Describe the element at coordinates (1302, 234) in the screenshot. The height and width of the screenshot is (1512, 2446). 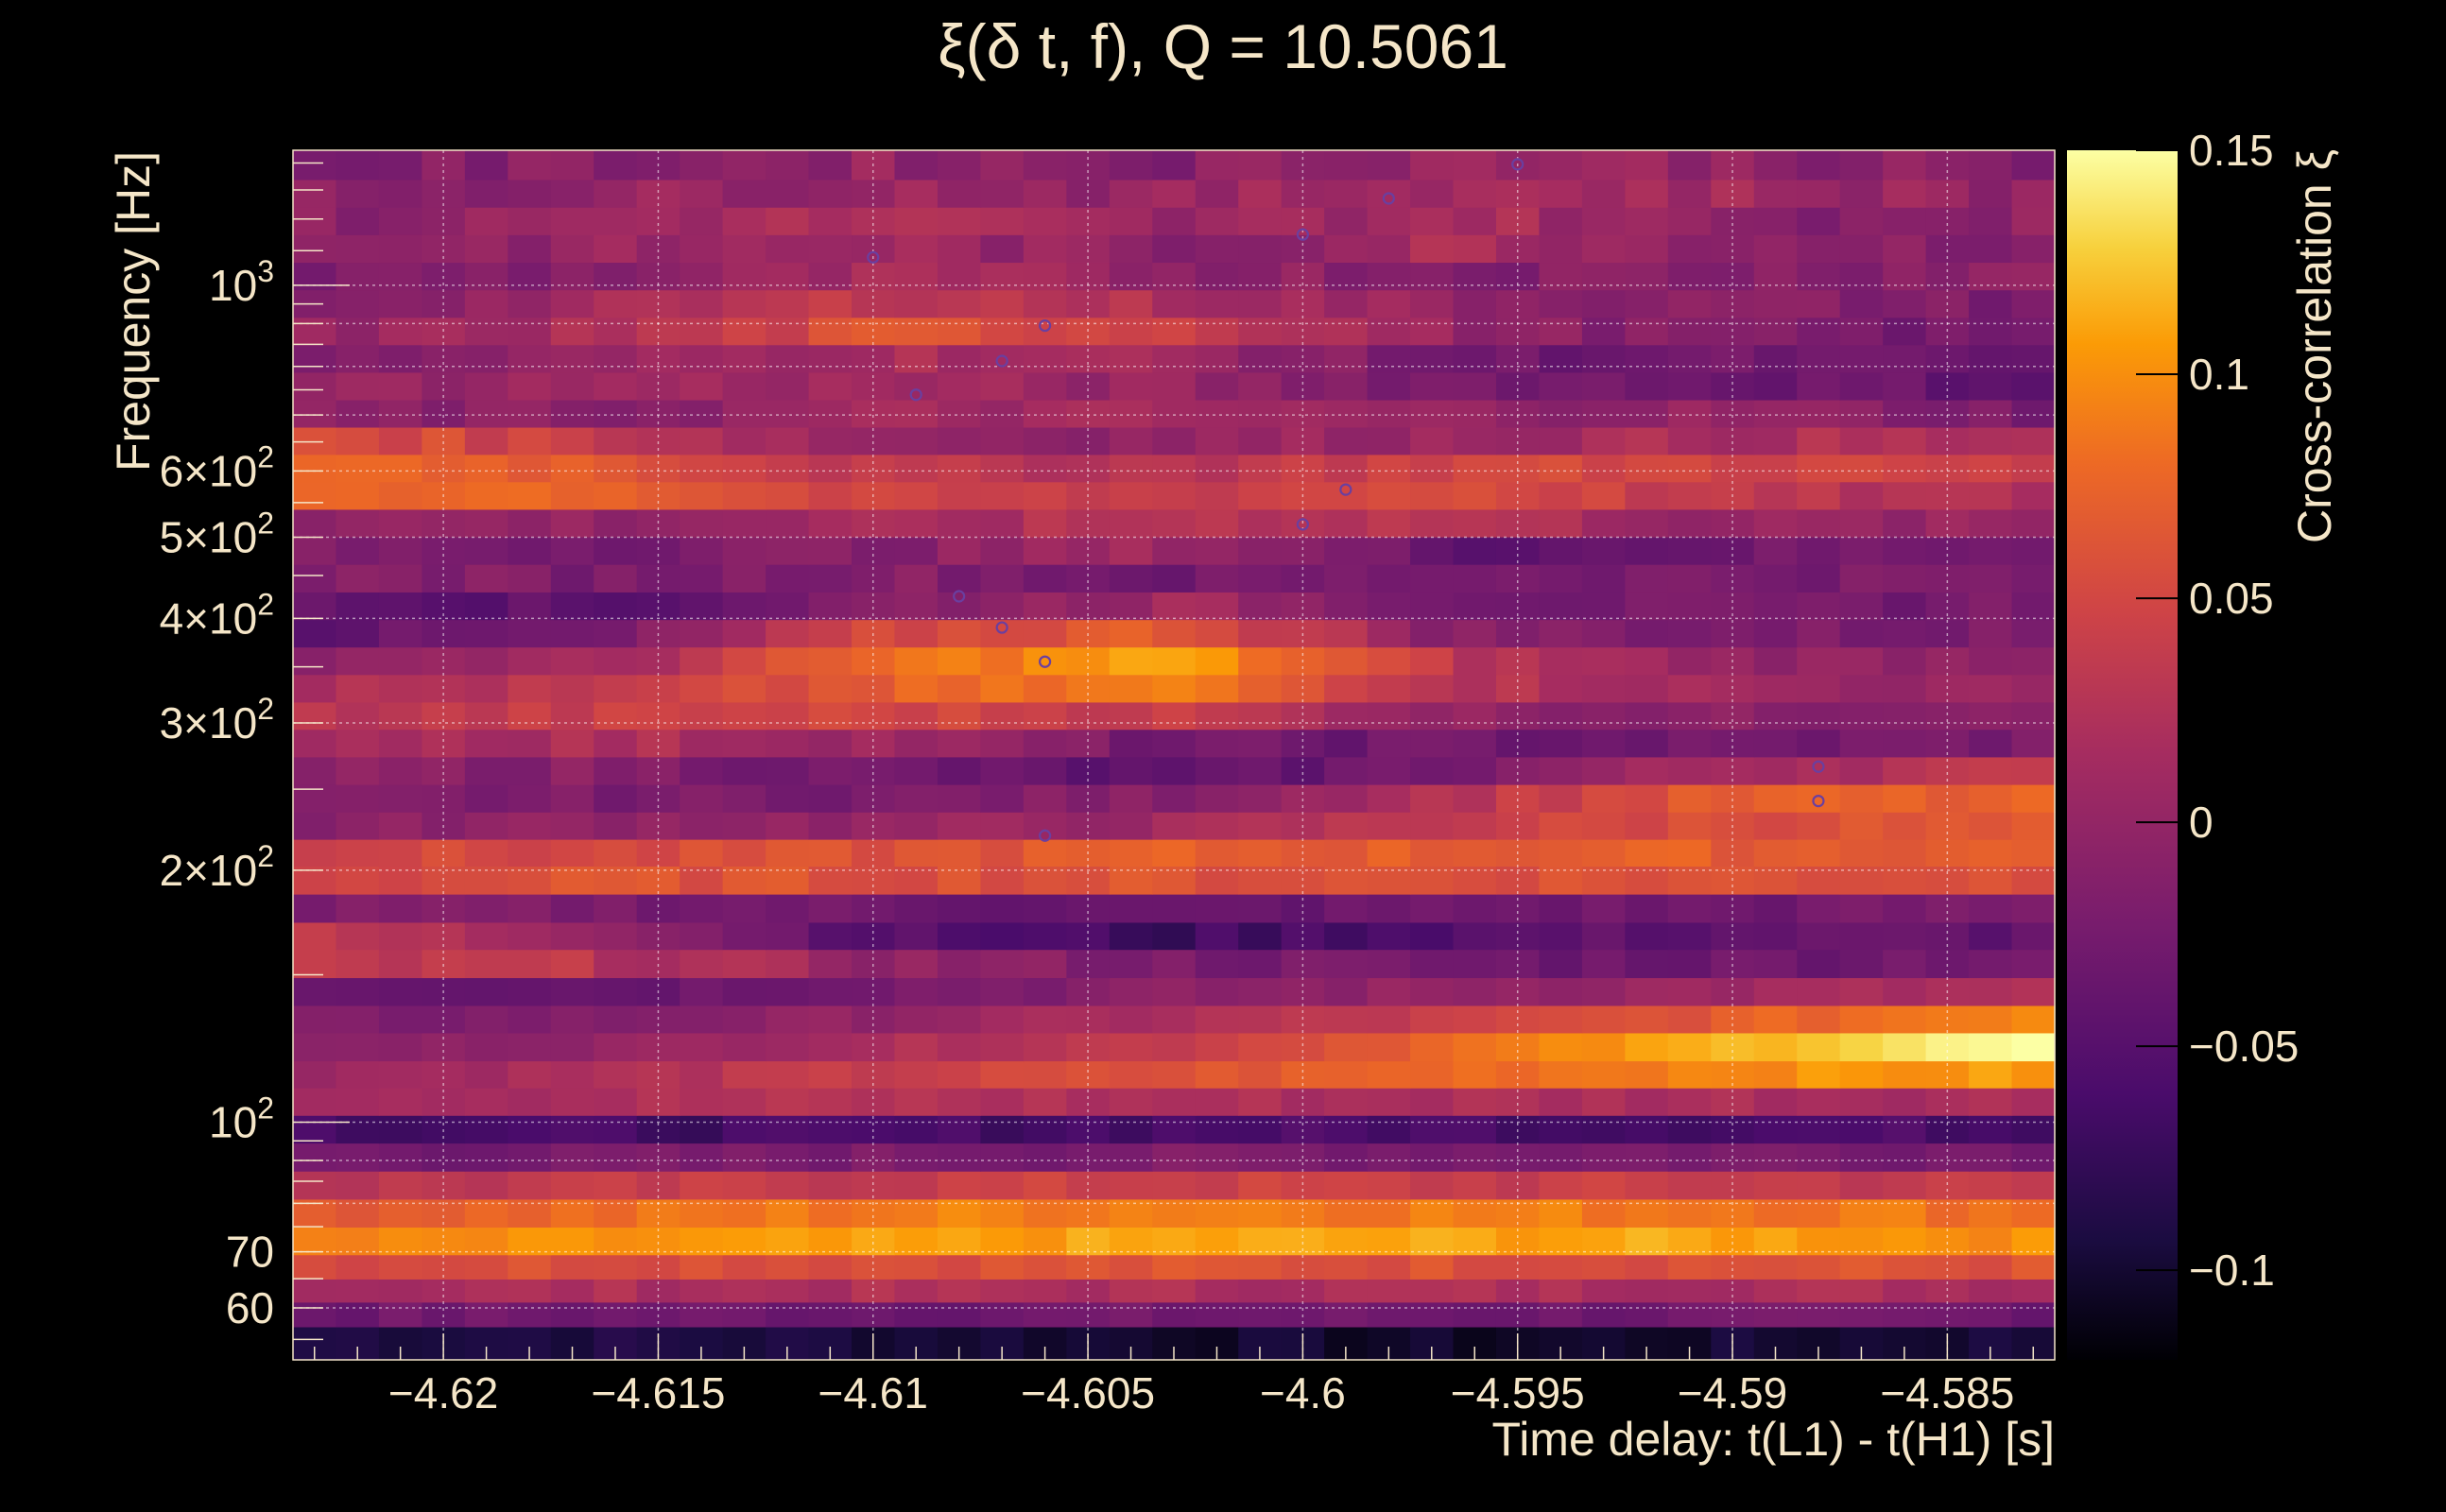
I see `peak-marker` at that location.